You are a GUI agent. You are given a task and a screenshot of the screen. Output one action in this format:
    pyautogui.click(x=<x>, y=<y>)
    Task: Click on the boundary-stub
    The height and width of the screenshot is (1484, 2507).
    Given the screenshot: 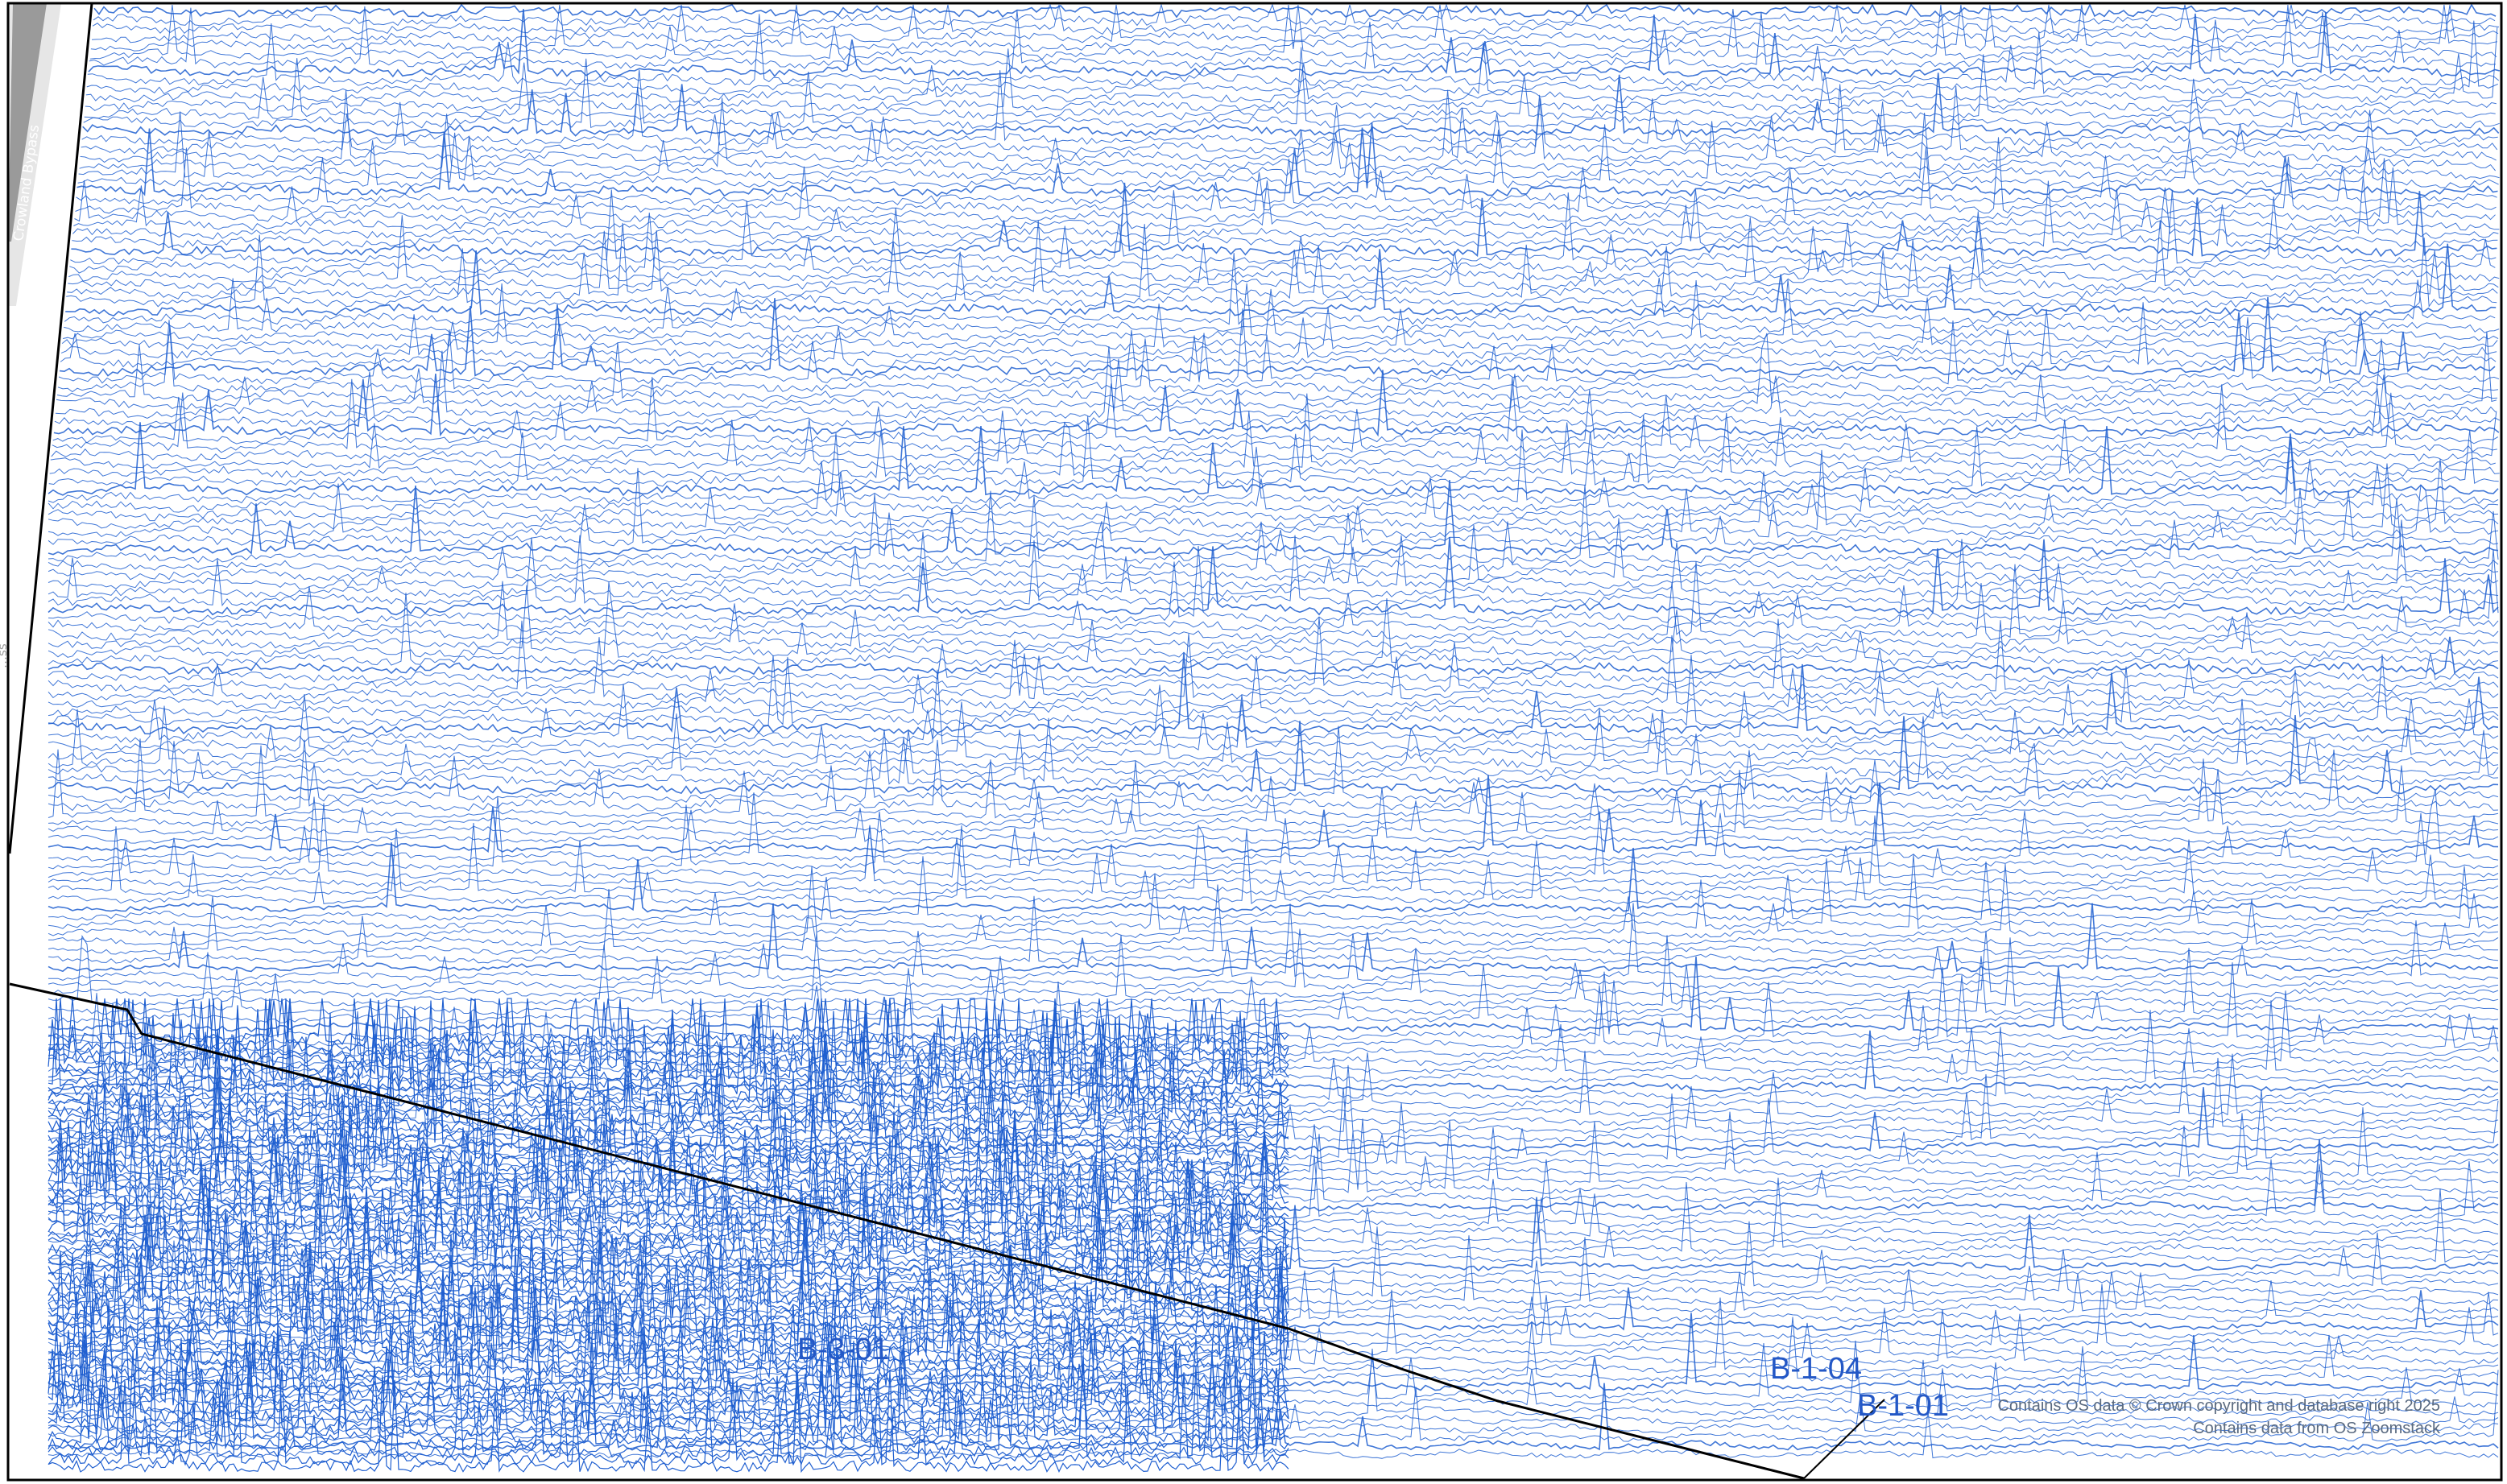 What is the action you would take?
    pyautogui.click(x=1844, y=1439)
    